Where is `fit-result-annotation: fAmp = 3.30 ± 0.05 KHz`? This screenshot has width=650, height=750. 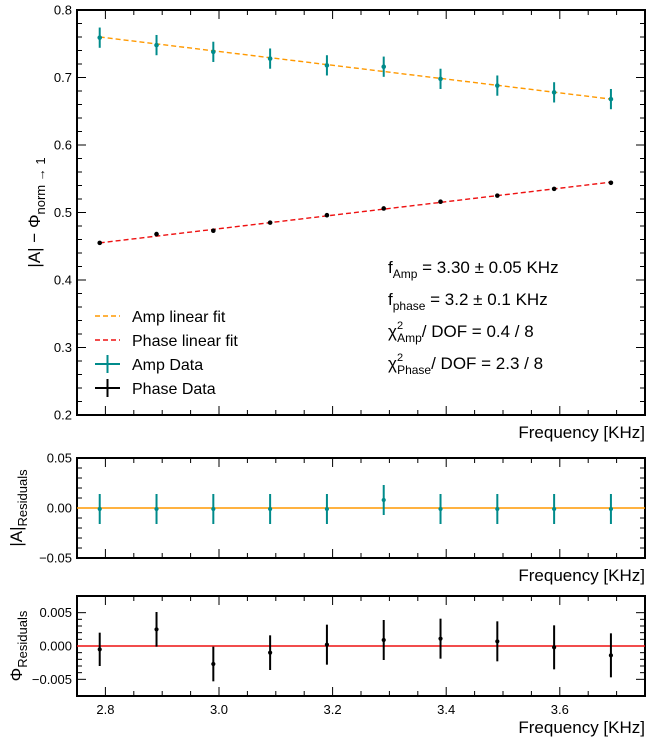
fit-result-annotation: fAmp = 3.30 ± 0.05 KHz is located at coordinates (473, 269).